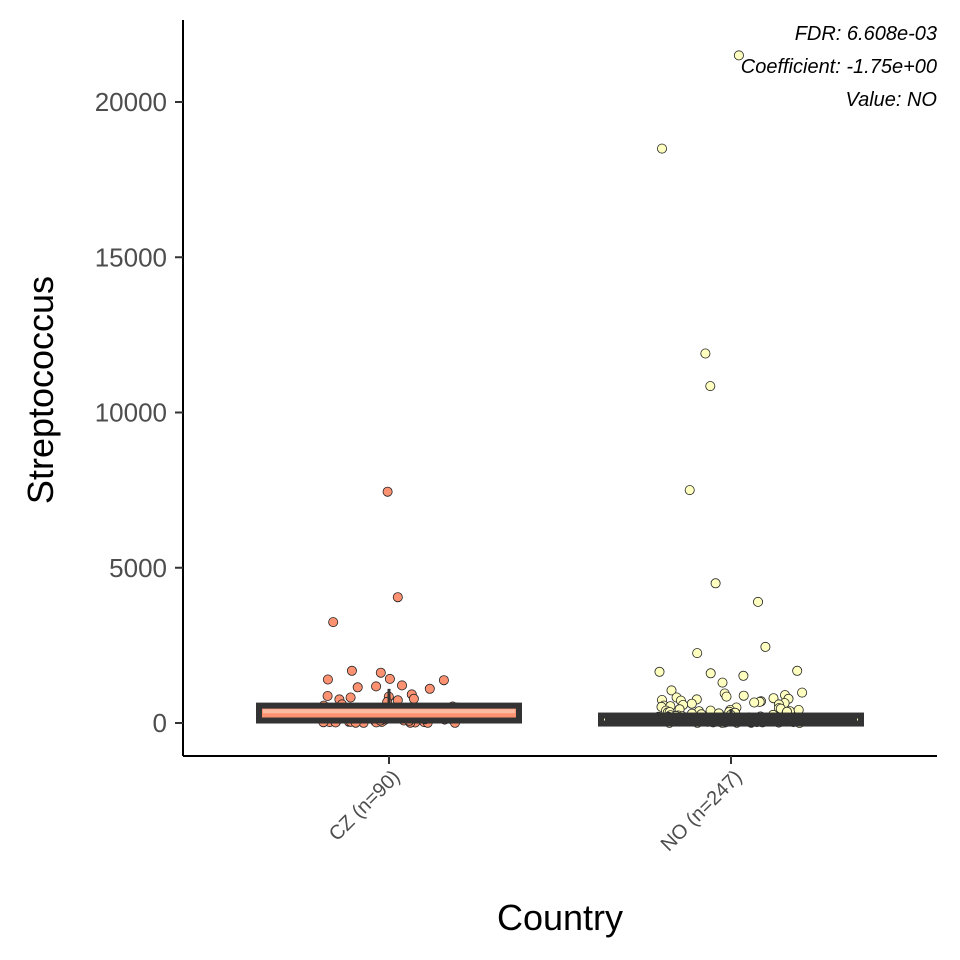 The image size is (960, 960). Describe the element at coordinates (138, 568) in the screenshot. I see `y-tick-label: 5000` at that location.